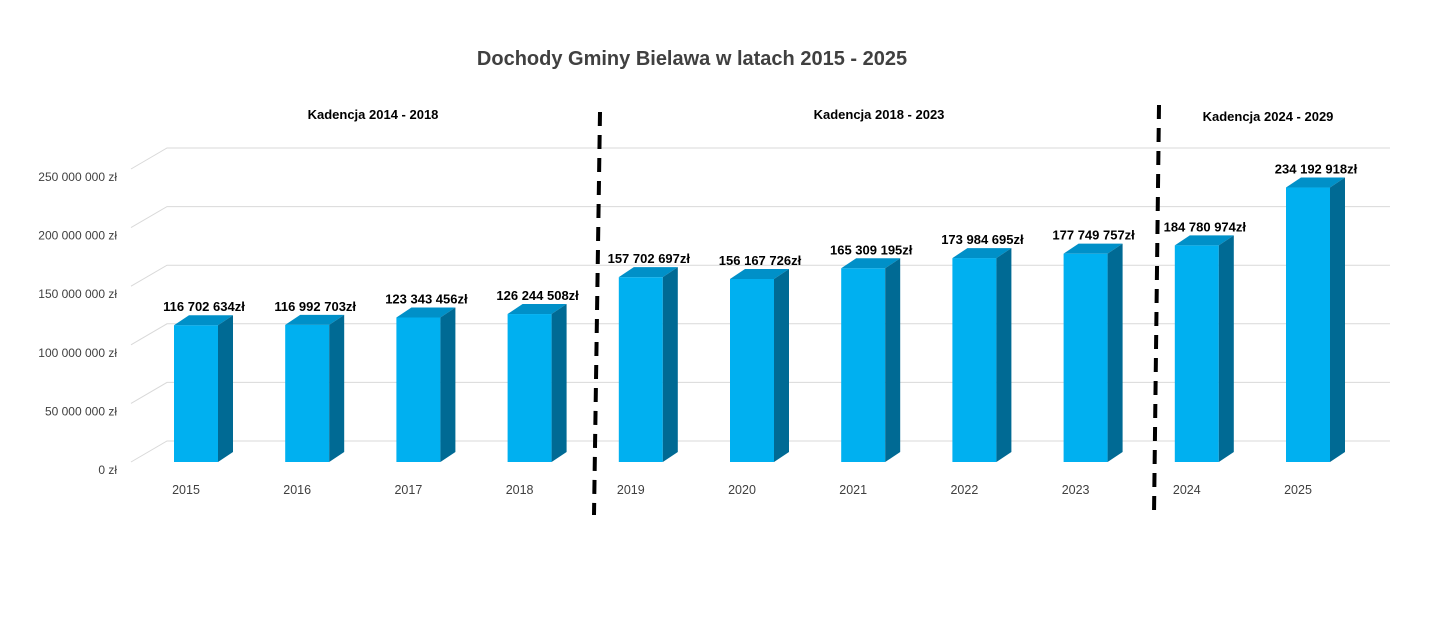 This screenshot has width=1432, height=621. Describe the element at coordinates (1076, 490) in the screenshot. I see `category-label: 2023` at that location.